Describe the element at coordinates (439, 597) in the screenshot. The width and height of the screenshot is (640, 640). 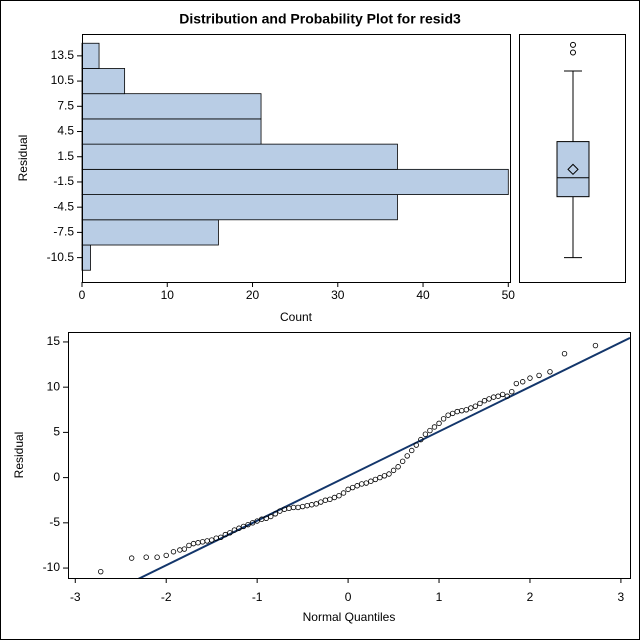
I see `x-tick-label: 1` at that location.